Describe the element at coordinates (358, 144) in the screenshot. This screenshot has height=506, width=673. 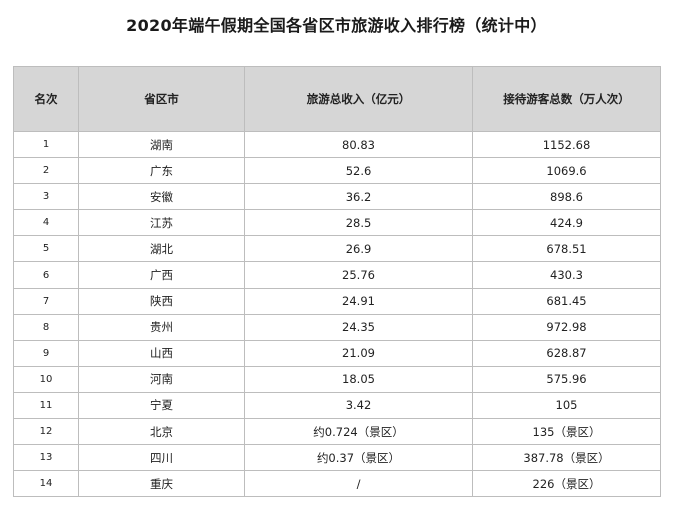
I see `revenue-cell: 80.83` at that location.